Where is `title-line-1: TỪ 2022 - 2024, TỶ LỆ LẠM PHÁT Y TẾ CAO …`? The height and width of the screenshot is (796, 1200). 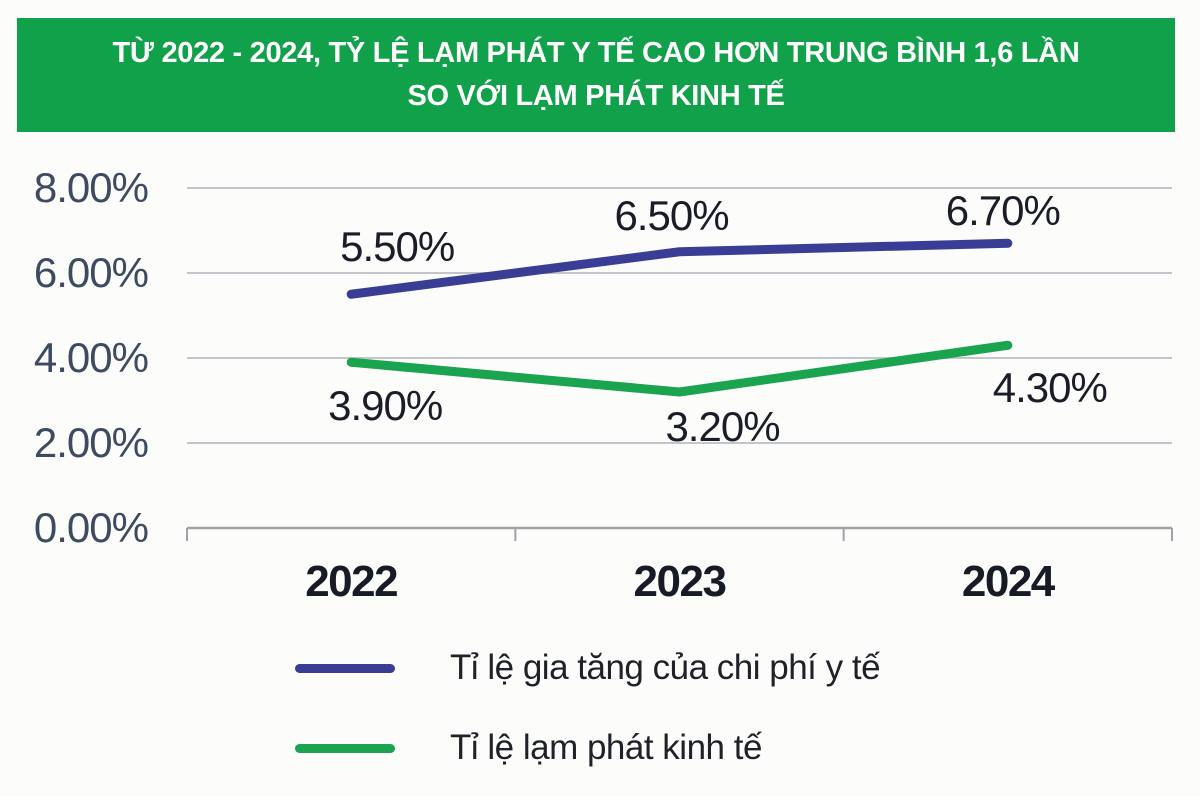 title-line-1: TỪ 2022 - 2024, TỶ LỆ LẠM PHÁT Y TẾ CAO … is located at coordinates (596, 53).